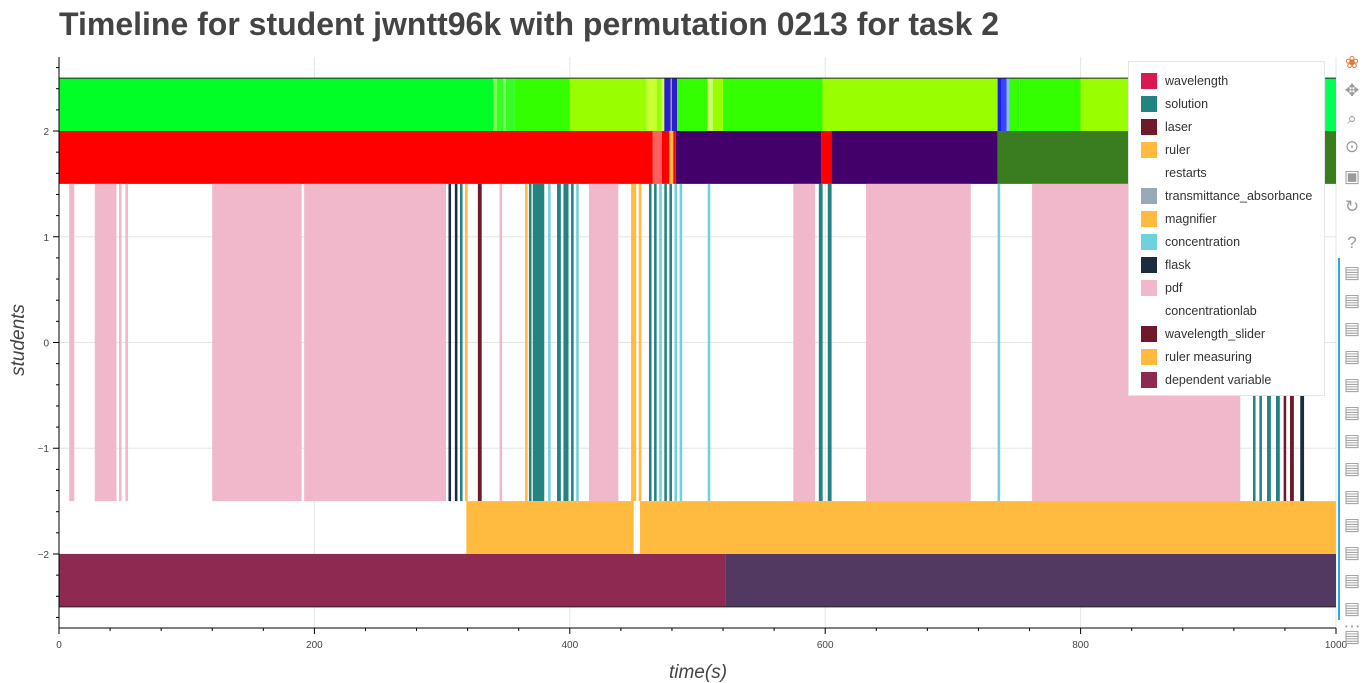 Image resolution: width=1366 pixels, height=683 pixels. What do you see at coordinates (1352, 176) in the screenshot?
I see `save-icon: ▣` at bounding box center [1352, 176].